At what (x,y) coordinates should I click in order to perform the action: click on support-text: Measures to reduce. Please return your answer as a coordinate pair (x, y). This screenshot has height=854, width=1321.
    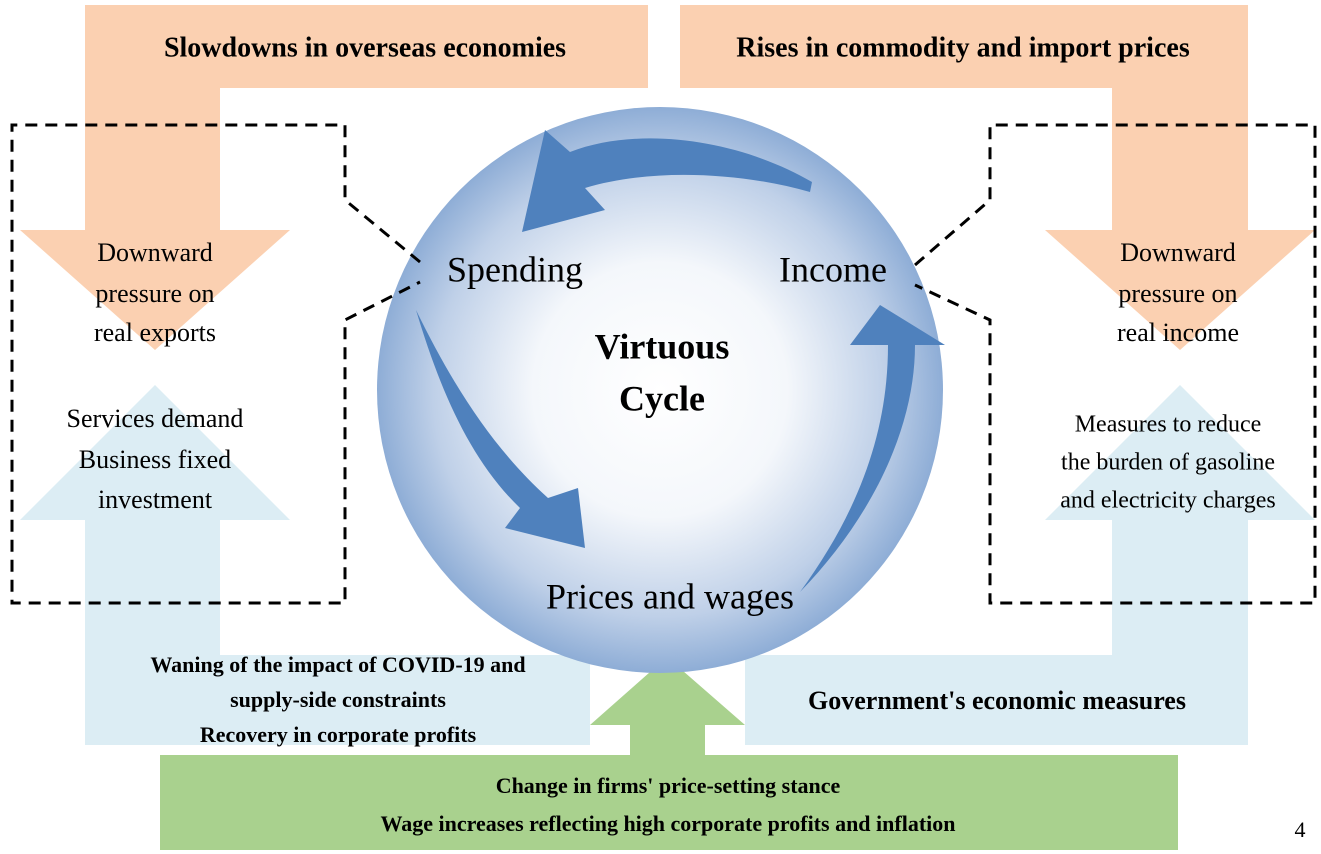
    Looking at the image, I should click on (1168, 425).